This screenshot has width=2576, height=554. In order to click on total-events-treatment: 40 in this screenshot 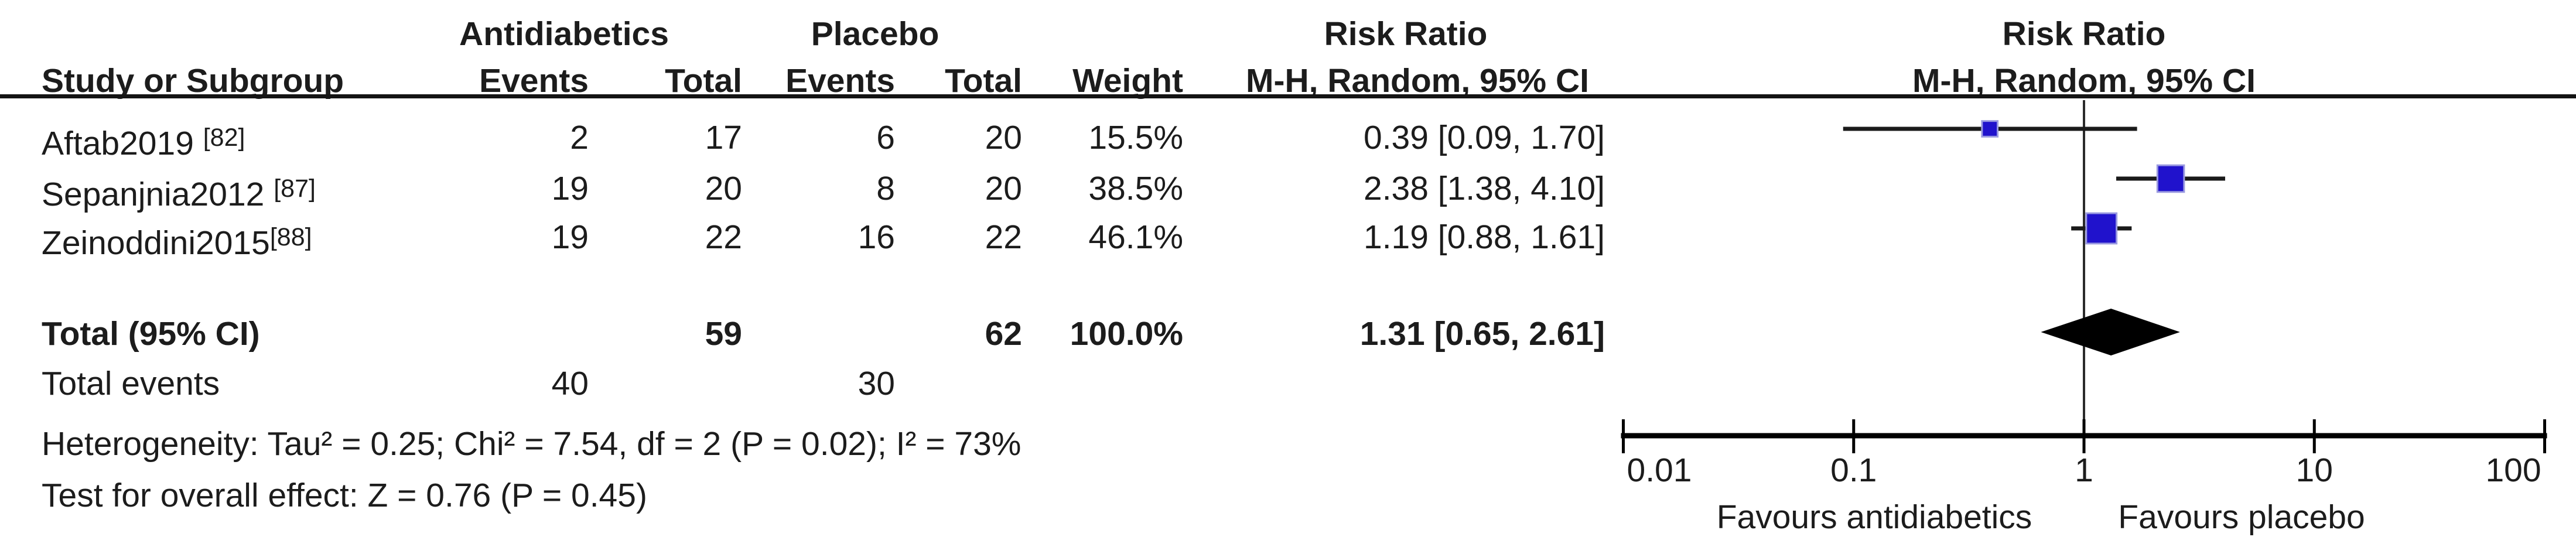, I will do `click(570, 383)`.